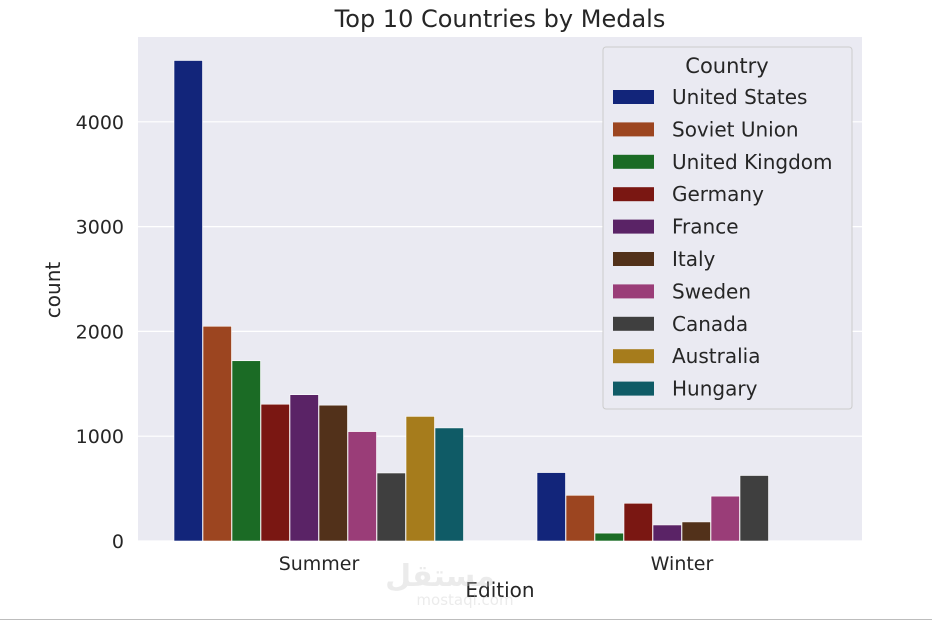  I want to click on y-axis-ticks: 0 1000 2000 3000 4000, so click(100, 332).